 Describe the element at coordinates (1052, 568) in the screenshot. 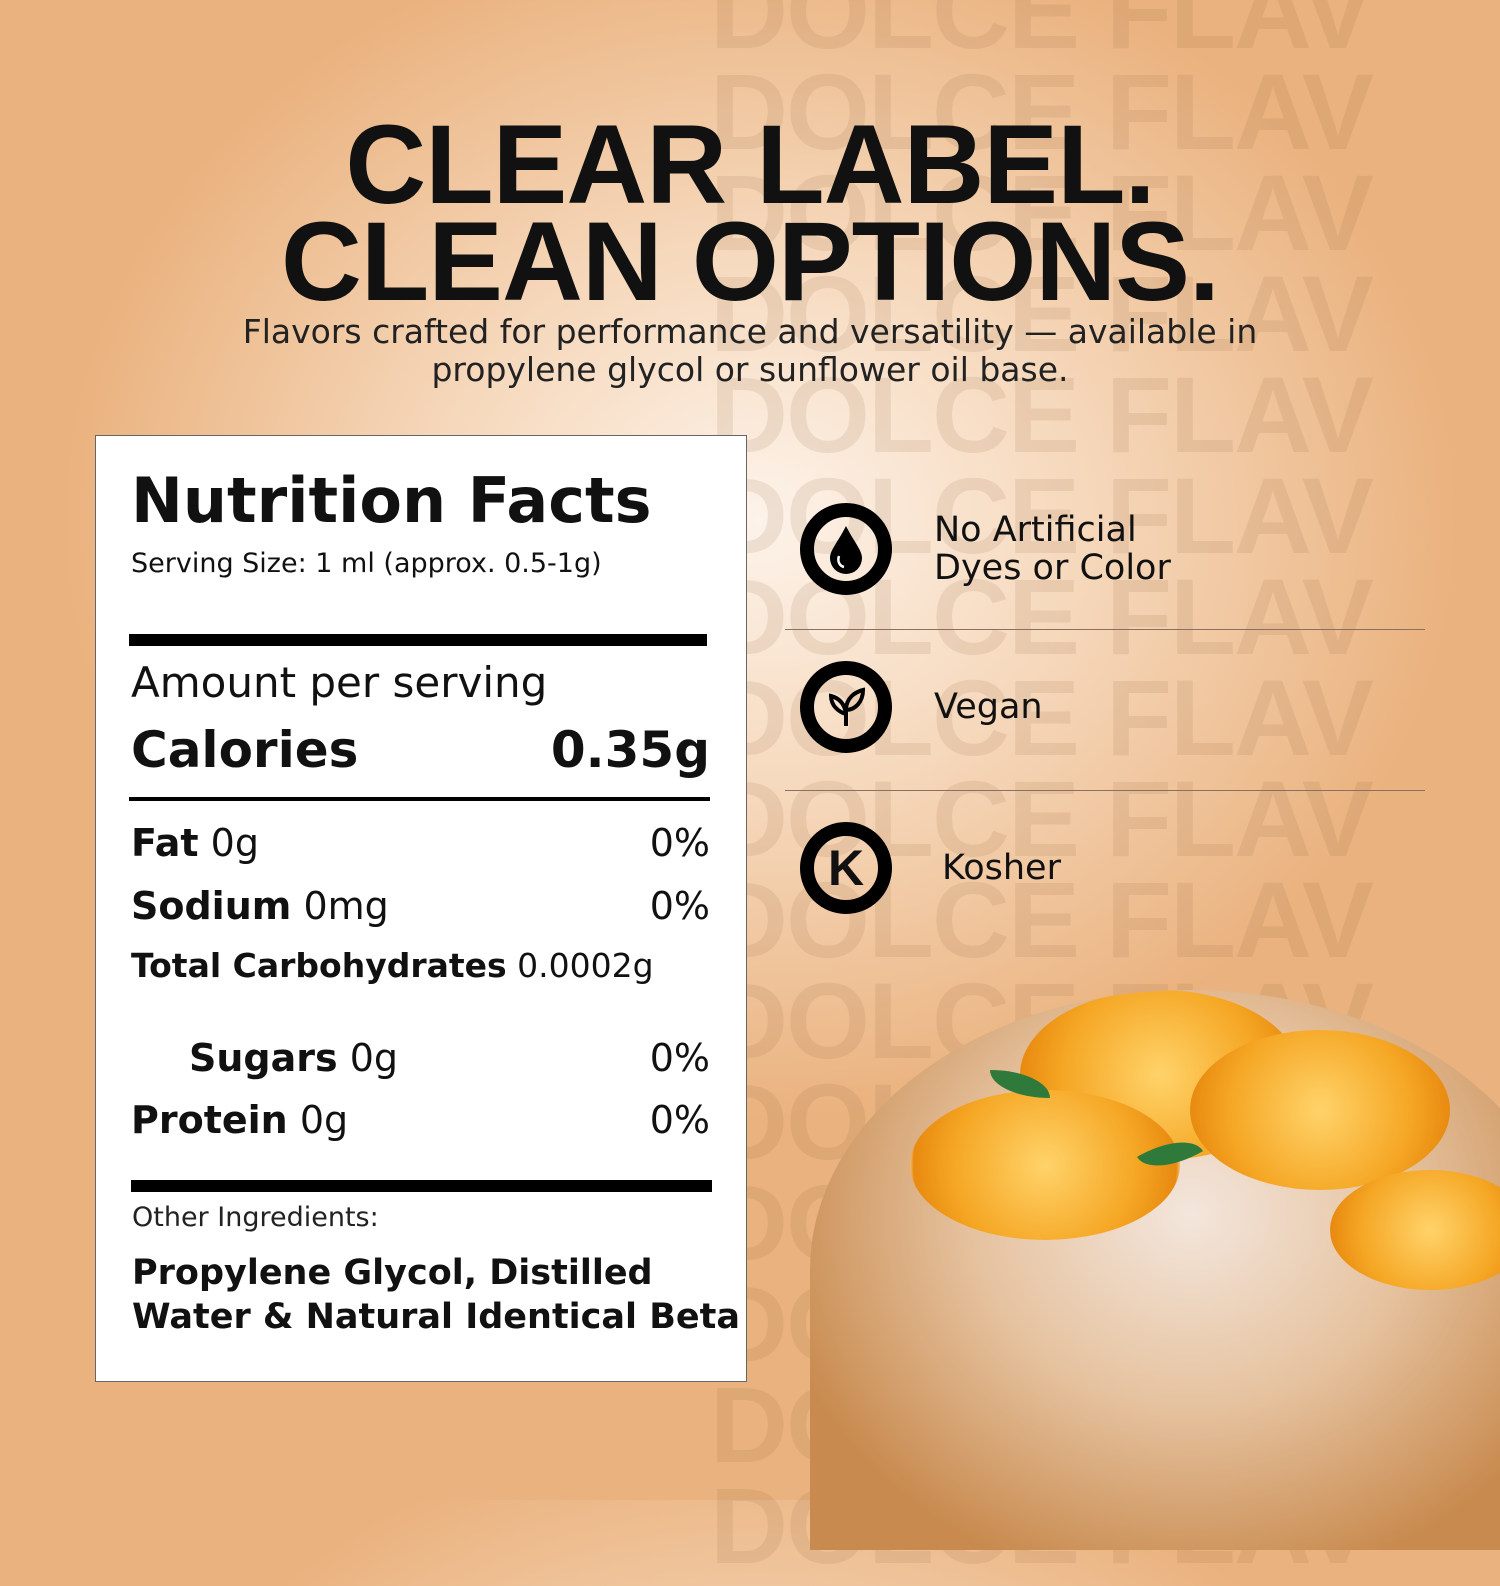

I see `feature-label: Dyes or Color` at that location.